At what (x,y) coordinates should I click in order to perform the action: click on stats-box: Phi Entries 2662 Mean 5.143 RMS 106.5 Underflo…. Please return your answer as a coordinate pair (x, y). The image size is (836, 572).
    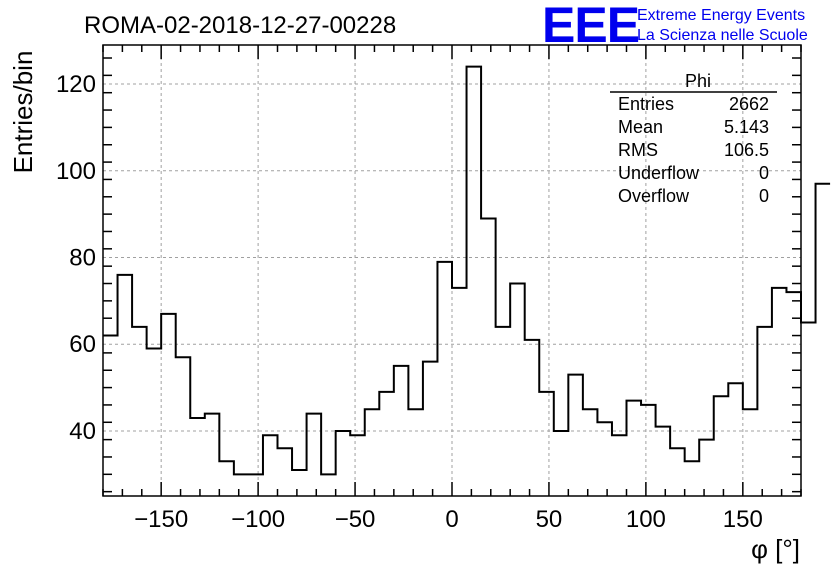
    Looking at the image, I should click on (693, 138).